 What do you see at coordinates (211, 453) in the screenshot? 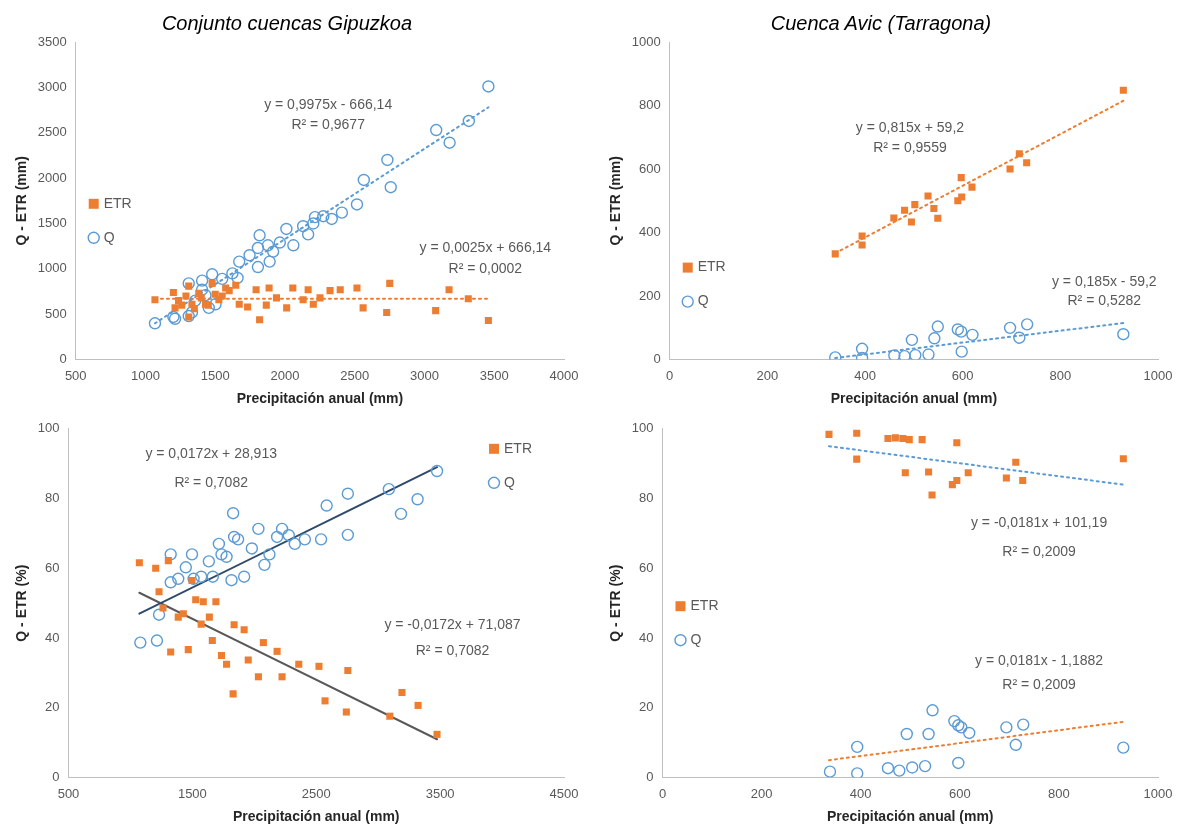
I see `annotation: y = 0,0172x + 28,913` at bounding box center [211, 453].